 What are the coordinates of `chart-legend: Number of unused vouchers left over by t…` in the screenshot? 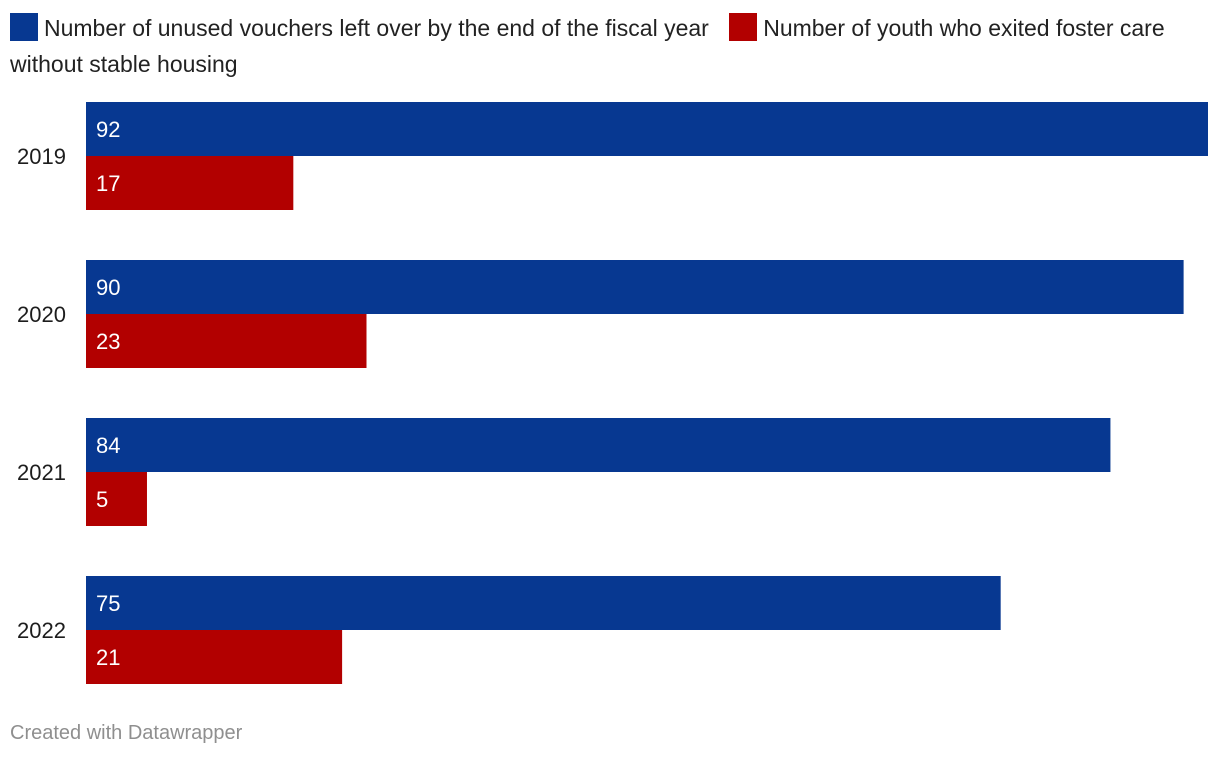 It's located at (605, 46).